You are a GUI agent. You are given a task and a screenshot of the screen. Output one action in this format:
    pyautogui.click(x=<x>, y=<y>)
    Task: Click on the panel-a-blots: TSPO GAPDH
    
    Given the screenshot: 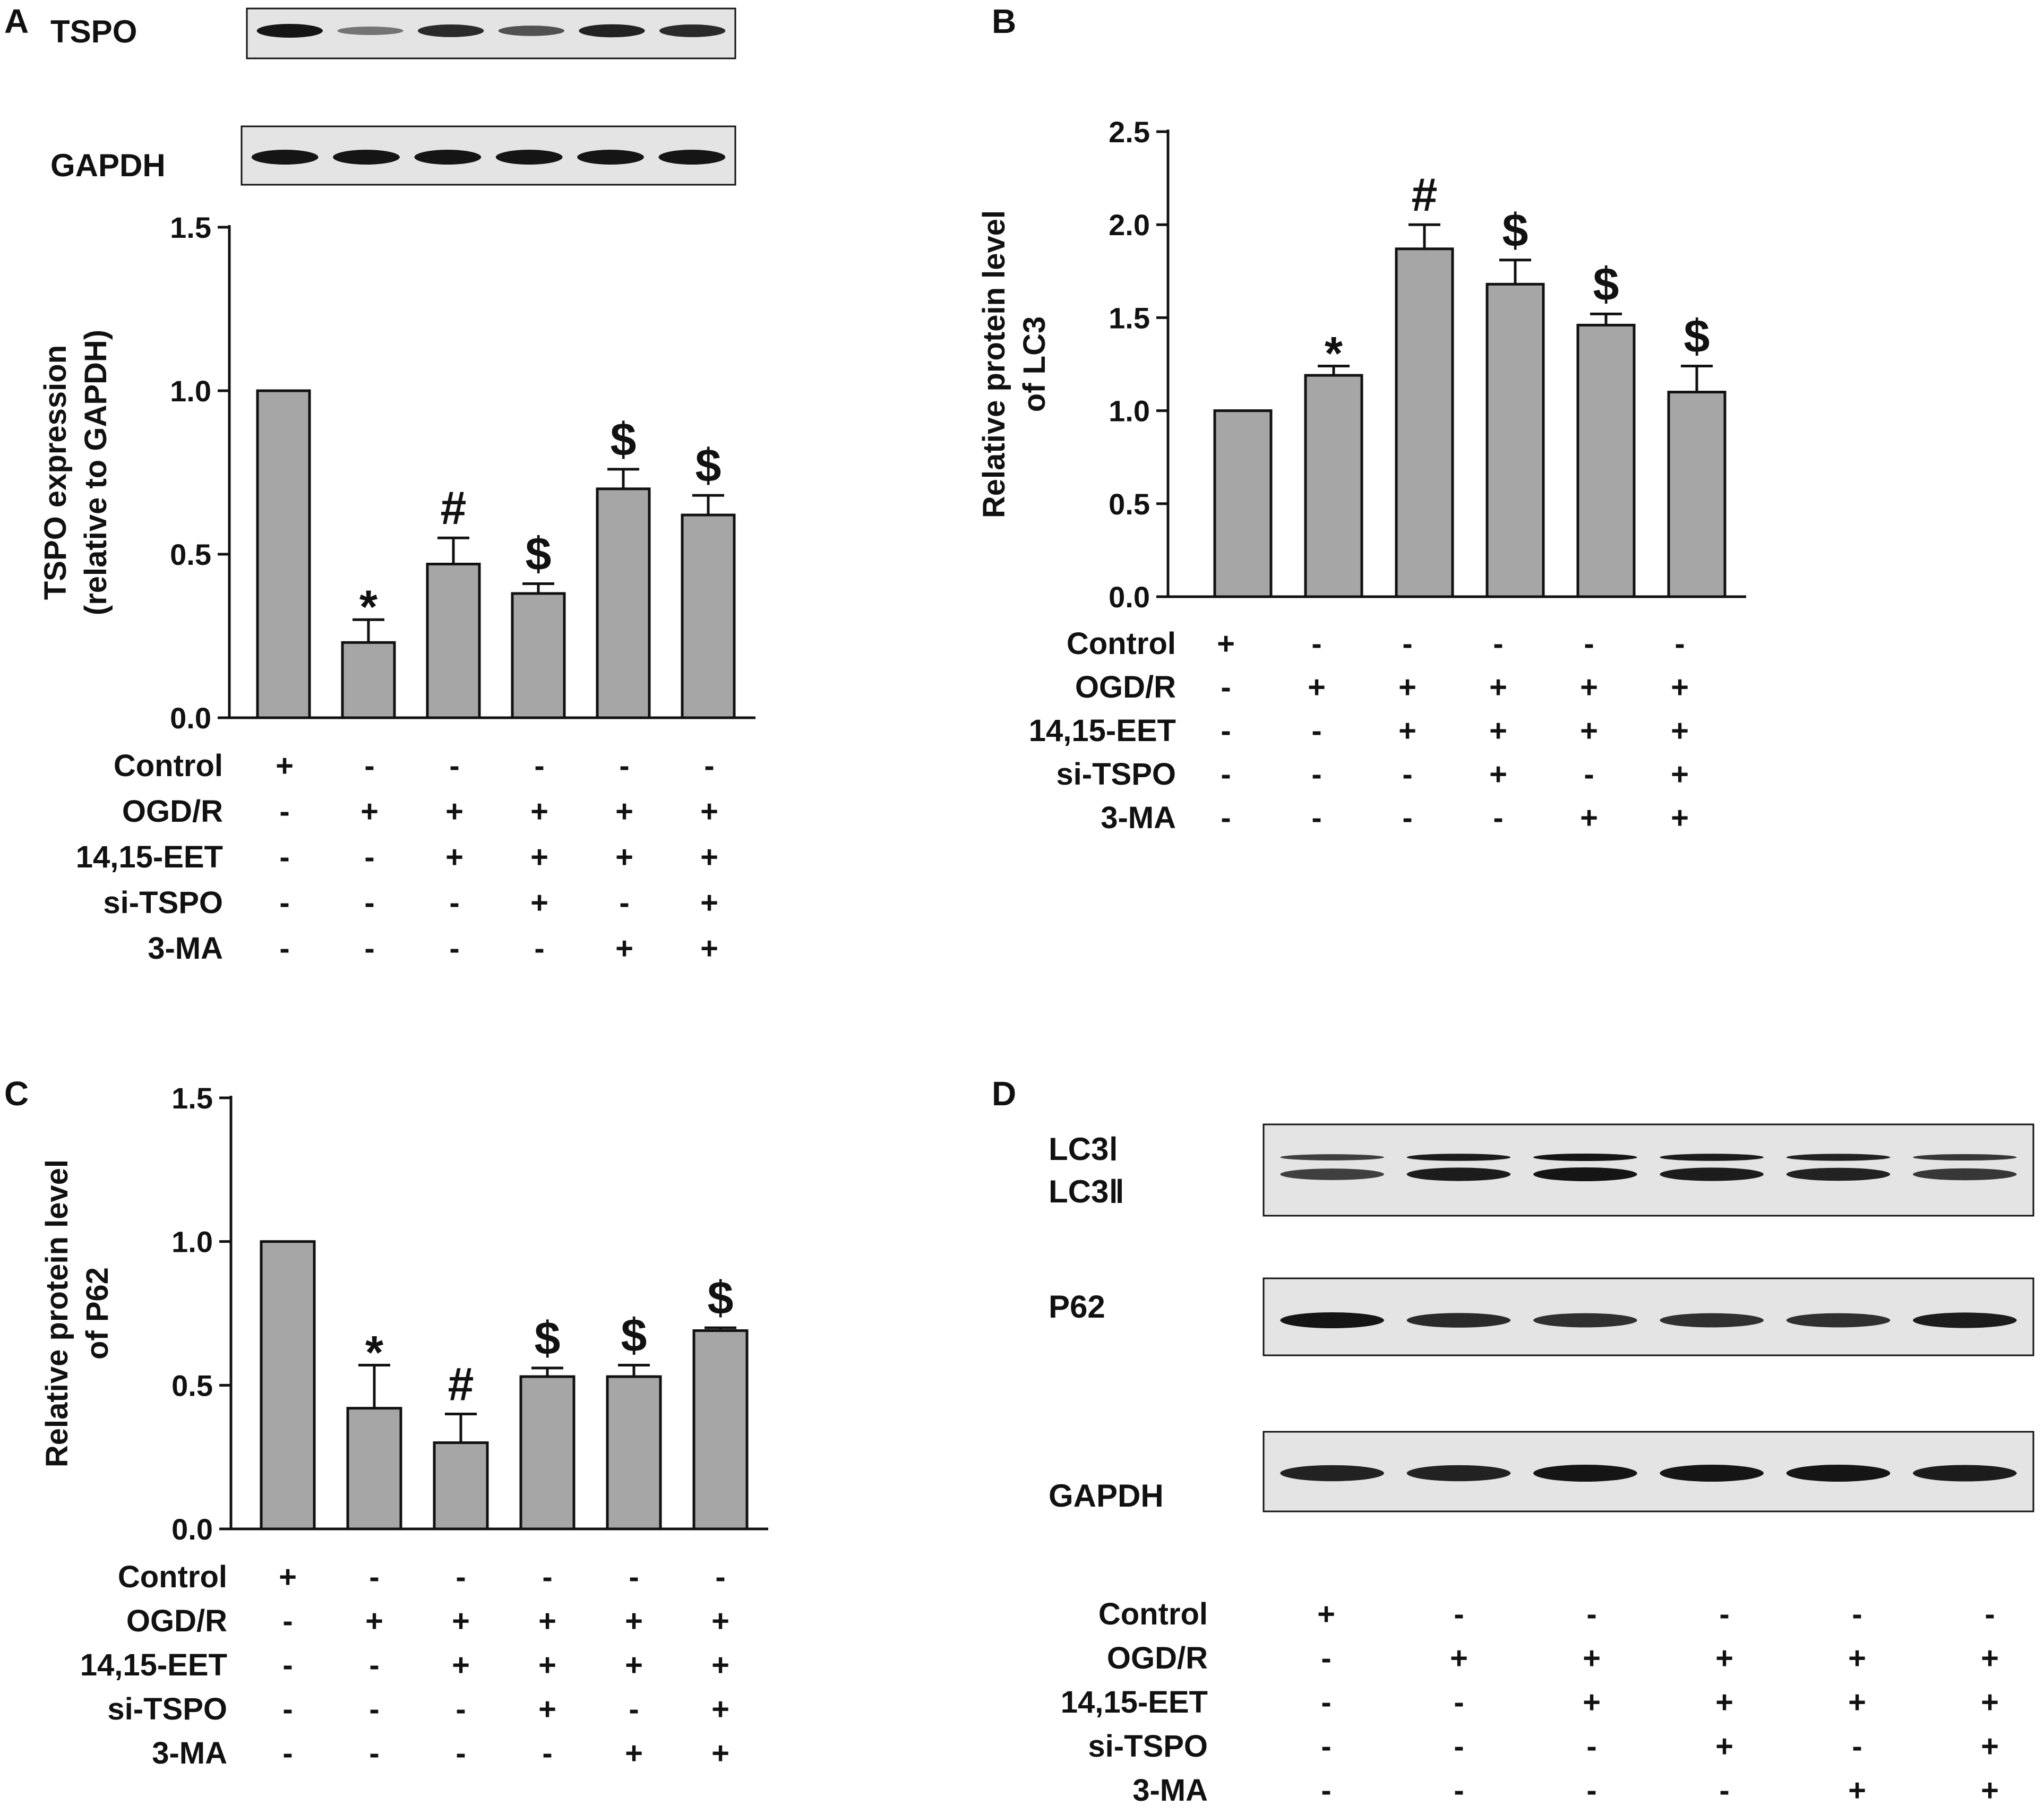 What is the action you would take?
    pyautogui.click(x=393, y=96)
    